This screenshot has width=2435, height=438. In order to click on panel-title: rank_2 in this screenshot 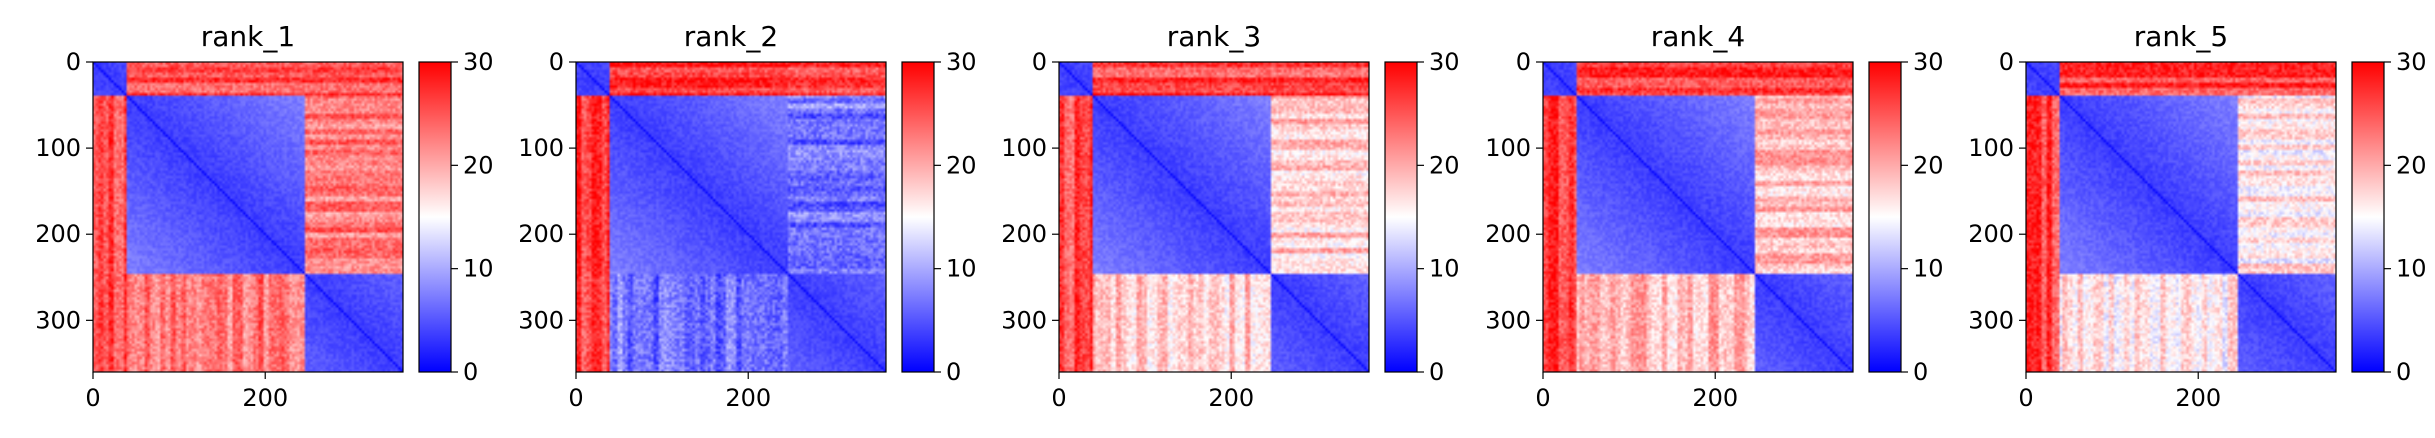, I will do `click(731, 36)`.